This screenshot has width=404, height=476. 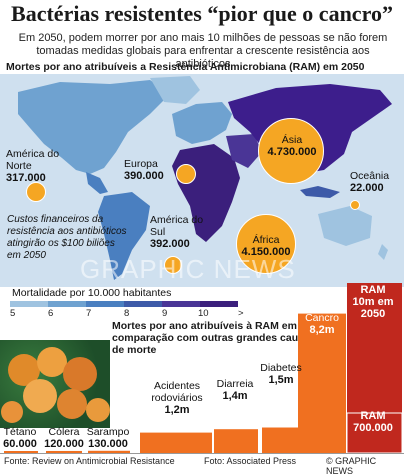 I want to click on bar-cancro, so click(x=322, y=383).